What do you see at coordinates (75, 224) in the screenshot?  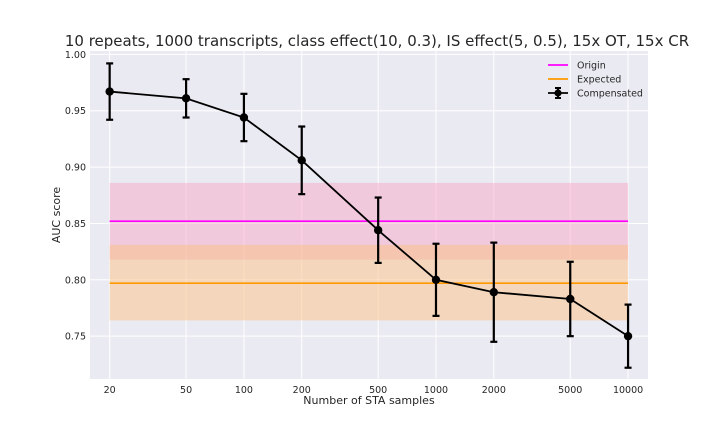 I see `y-tick-label: 0.85` at bounding box center [75, 224].